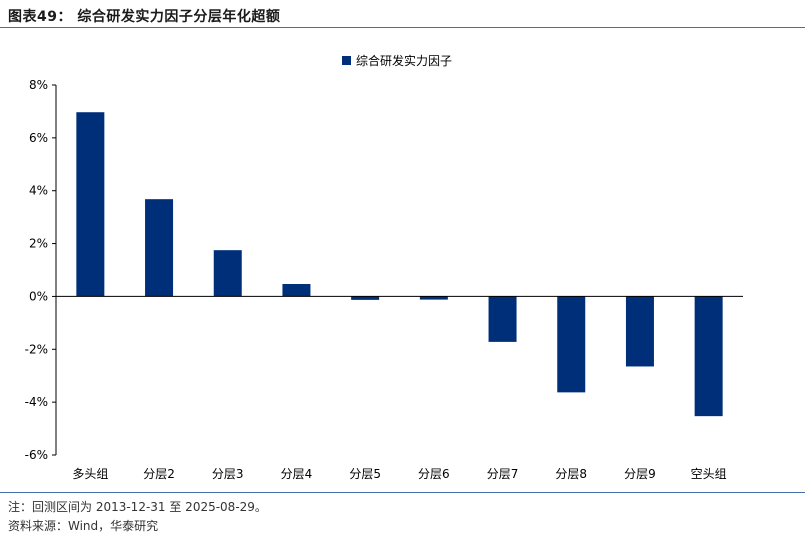 This screenshot has height=537, width=805. What do you see at coordinates (38, 244) in the screenshot?
I see `y-tick-label: 2%` at bounding box center [38, 244].